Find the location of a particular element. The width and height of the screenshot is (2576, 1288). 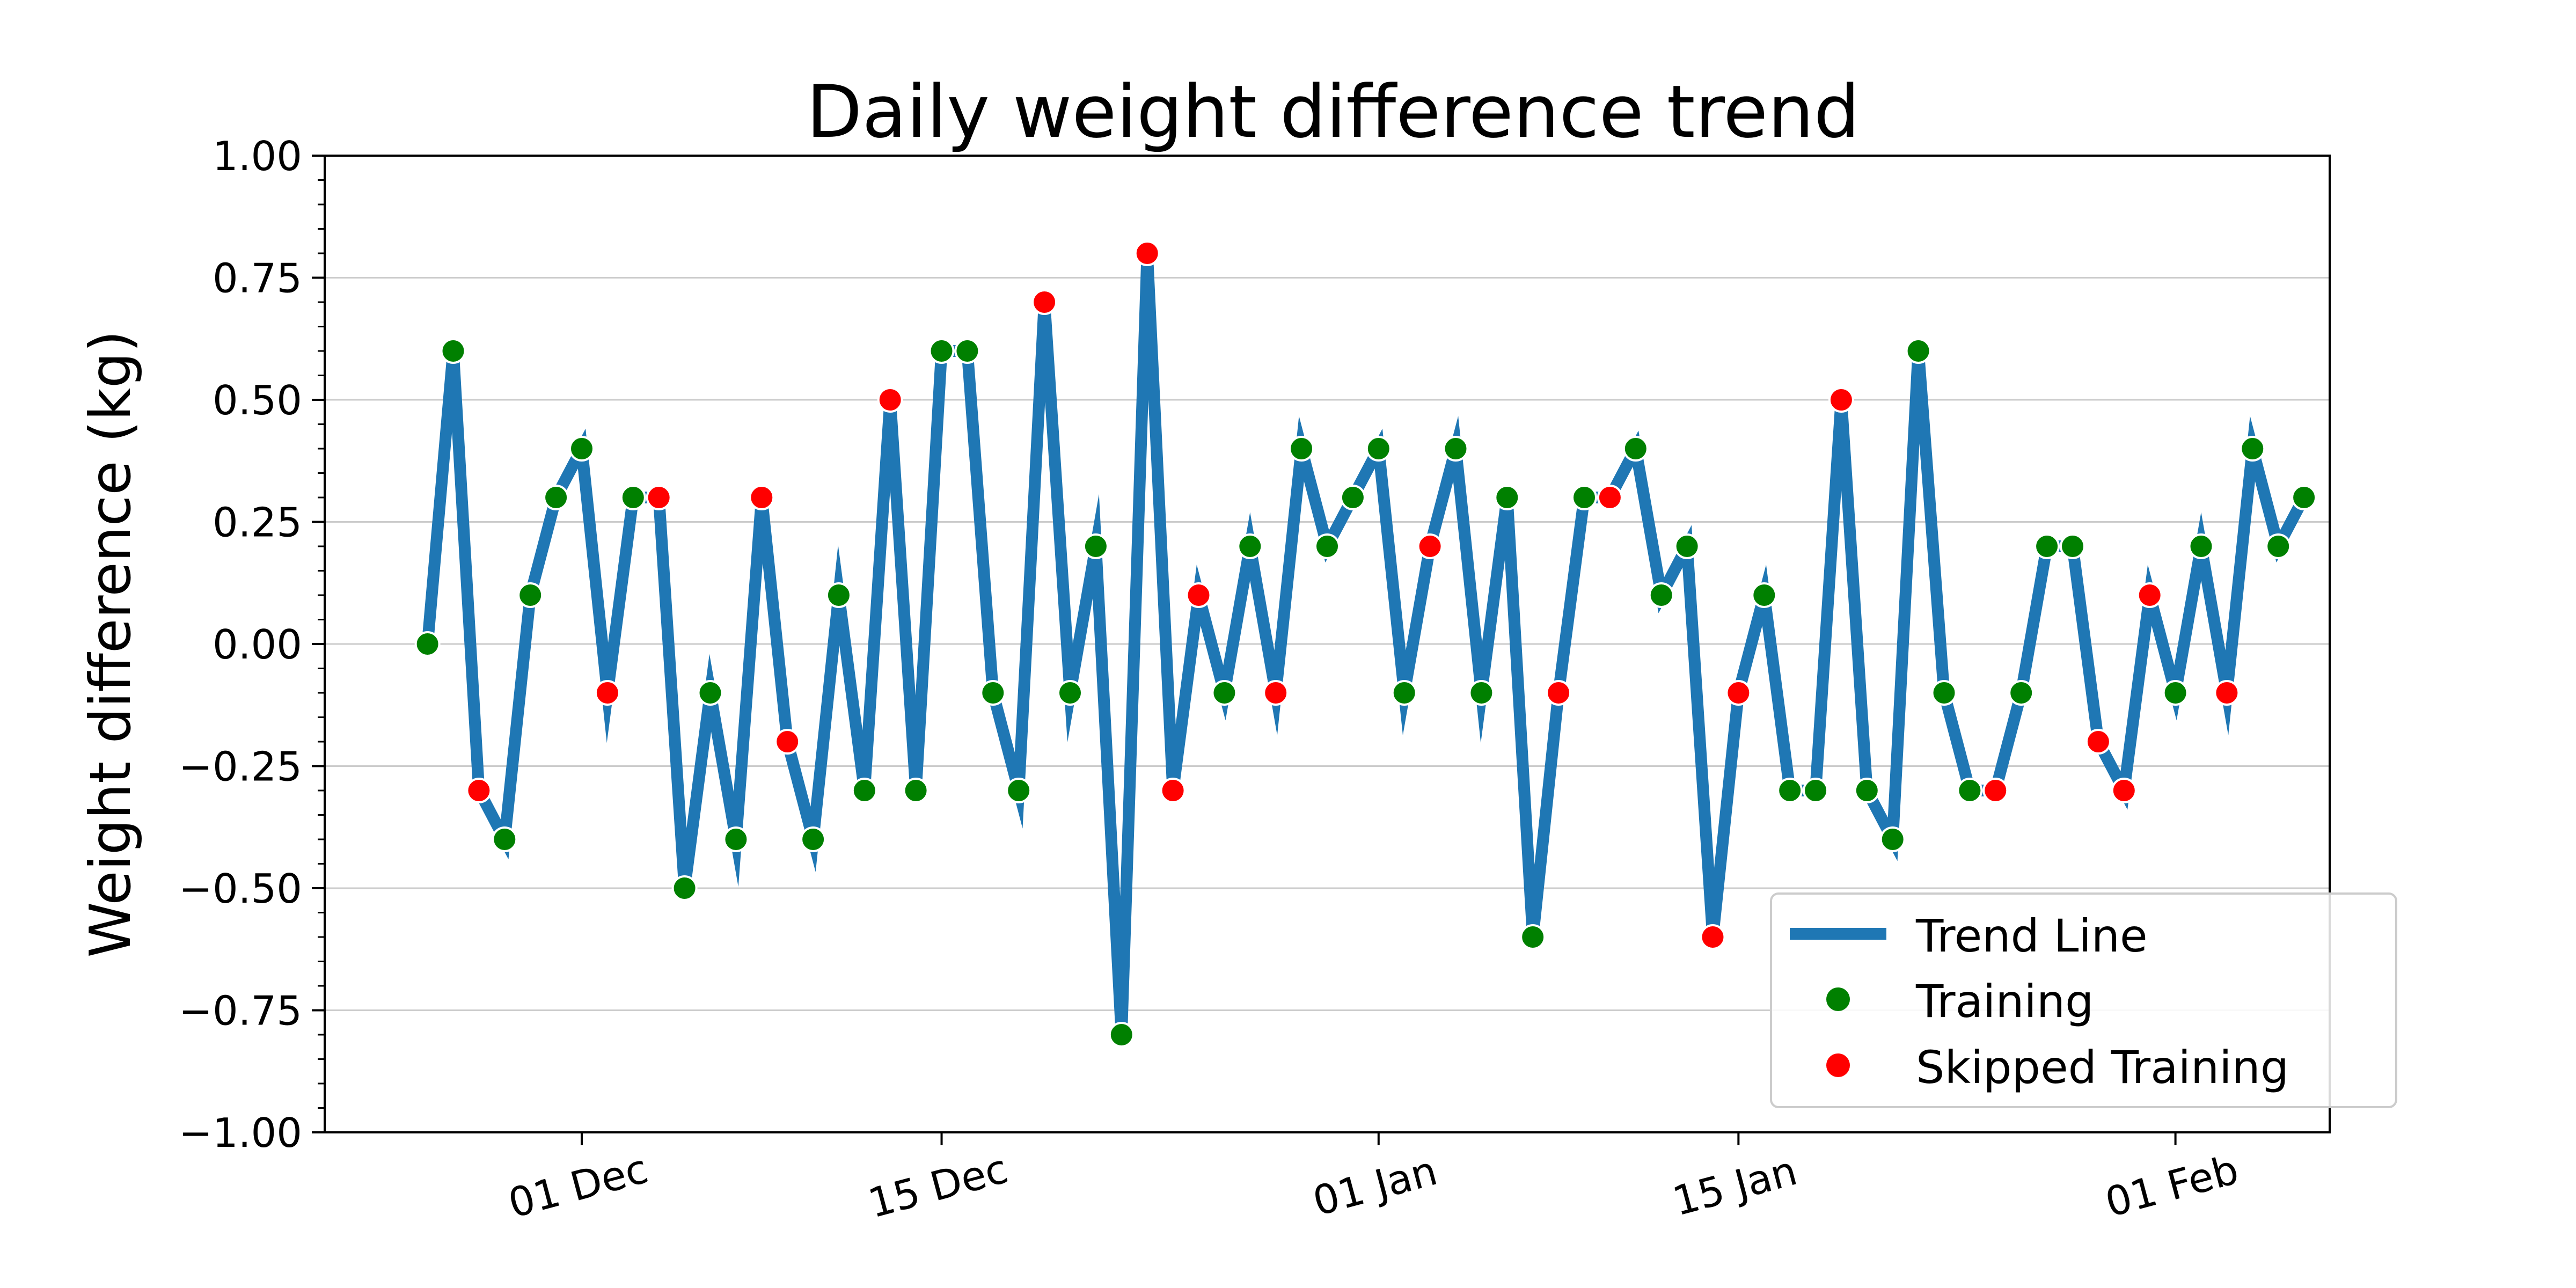

legend-label-training: Training is located at coordinates (2004, 1001).